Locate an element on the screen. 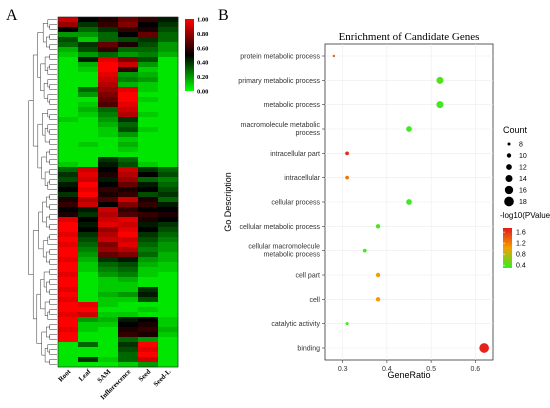  count-legend-label: 8 is located at coordinates (521, 145).